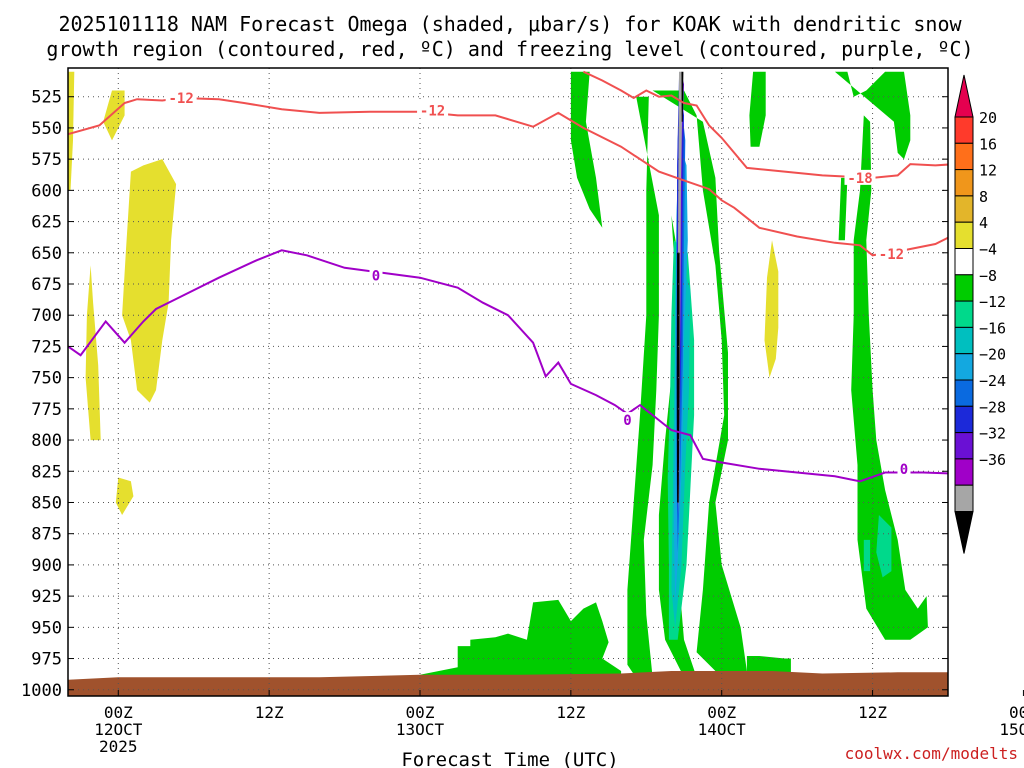 The width and height of the screenshot is (1024, 768). I want to click on colorbar-label-2: 12, so click(988, 171).